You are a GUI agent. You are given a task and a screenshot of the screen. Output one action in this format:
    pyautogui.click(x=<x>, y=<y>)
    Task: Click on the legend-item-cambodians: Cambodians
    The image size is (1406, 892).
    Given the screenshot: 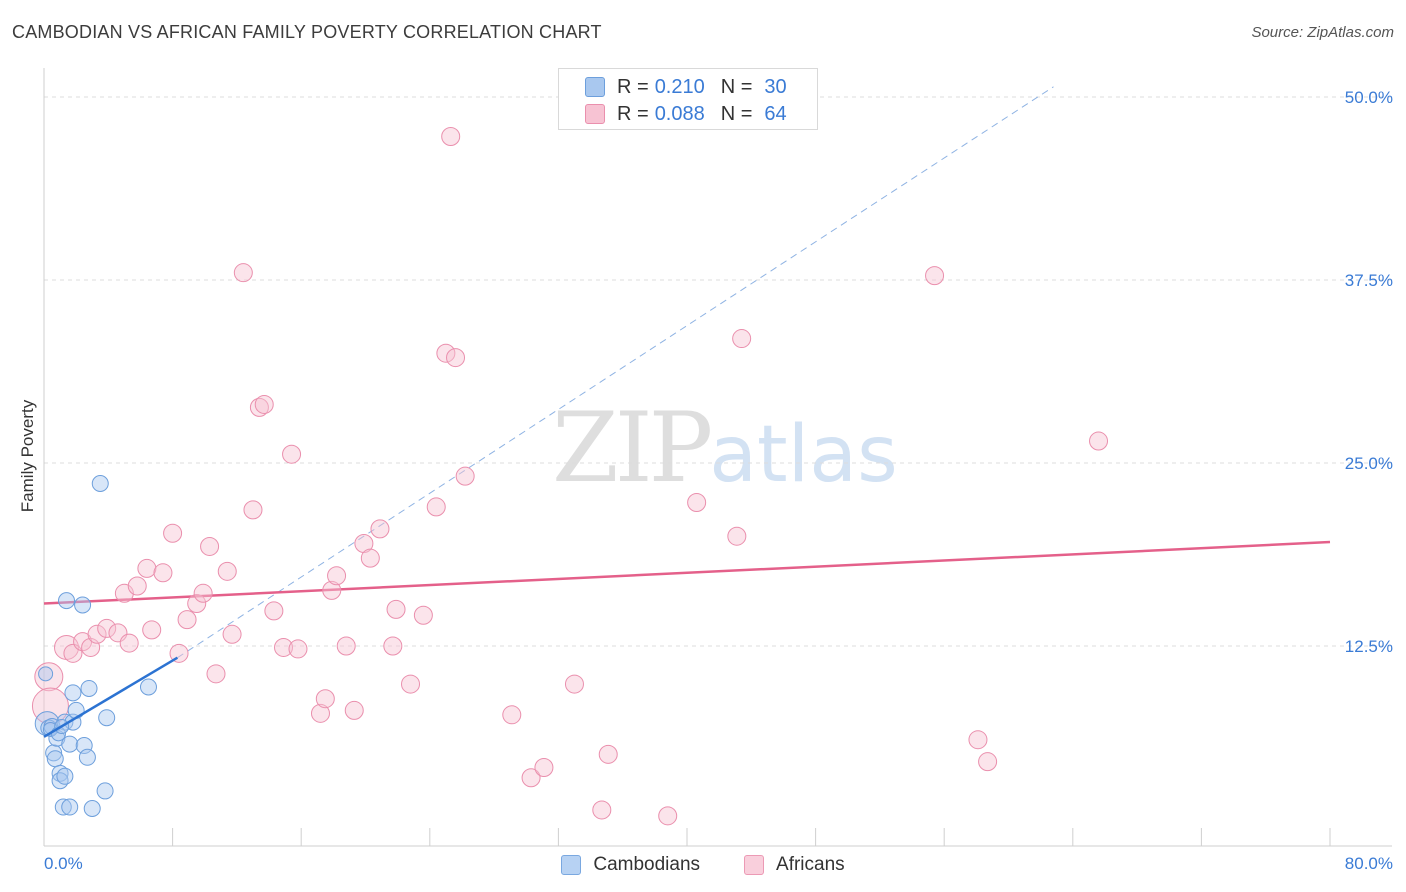 What is the action you would take?
    pyautogui.click(x=630, y=865)
    